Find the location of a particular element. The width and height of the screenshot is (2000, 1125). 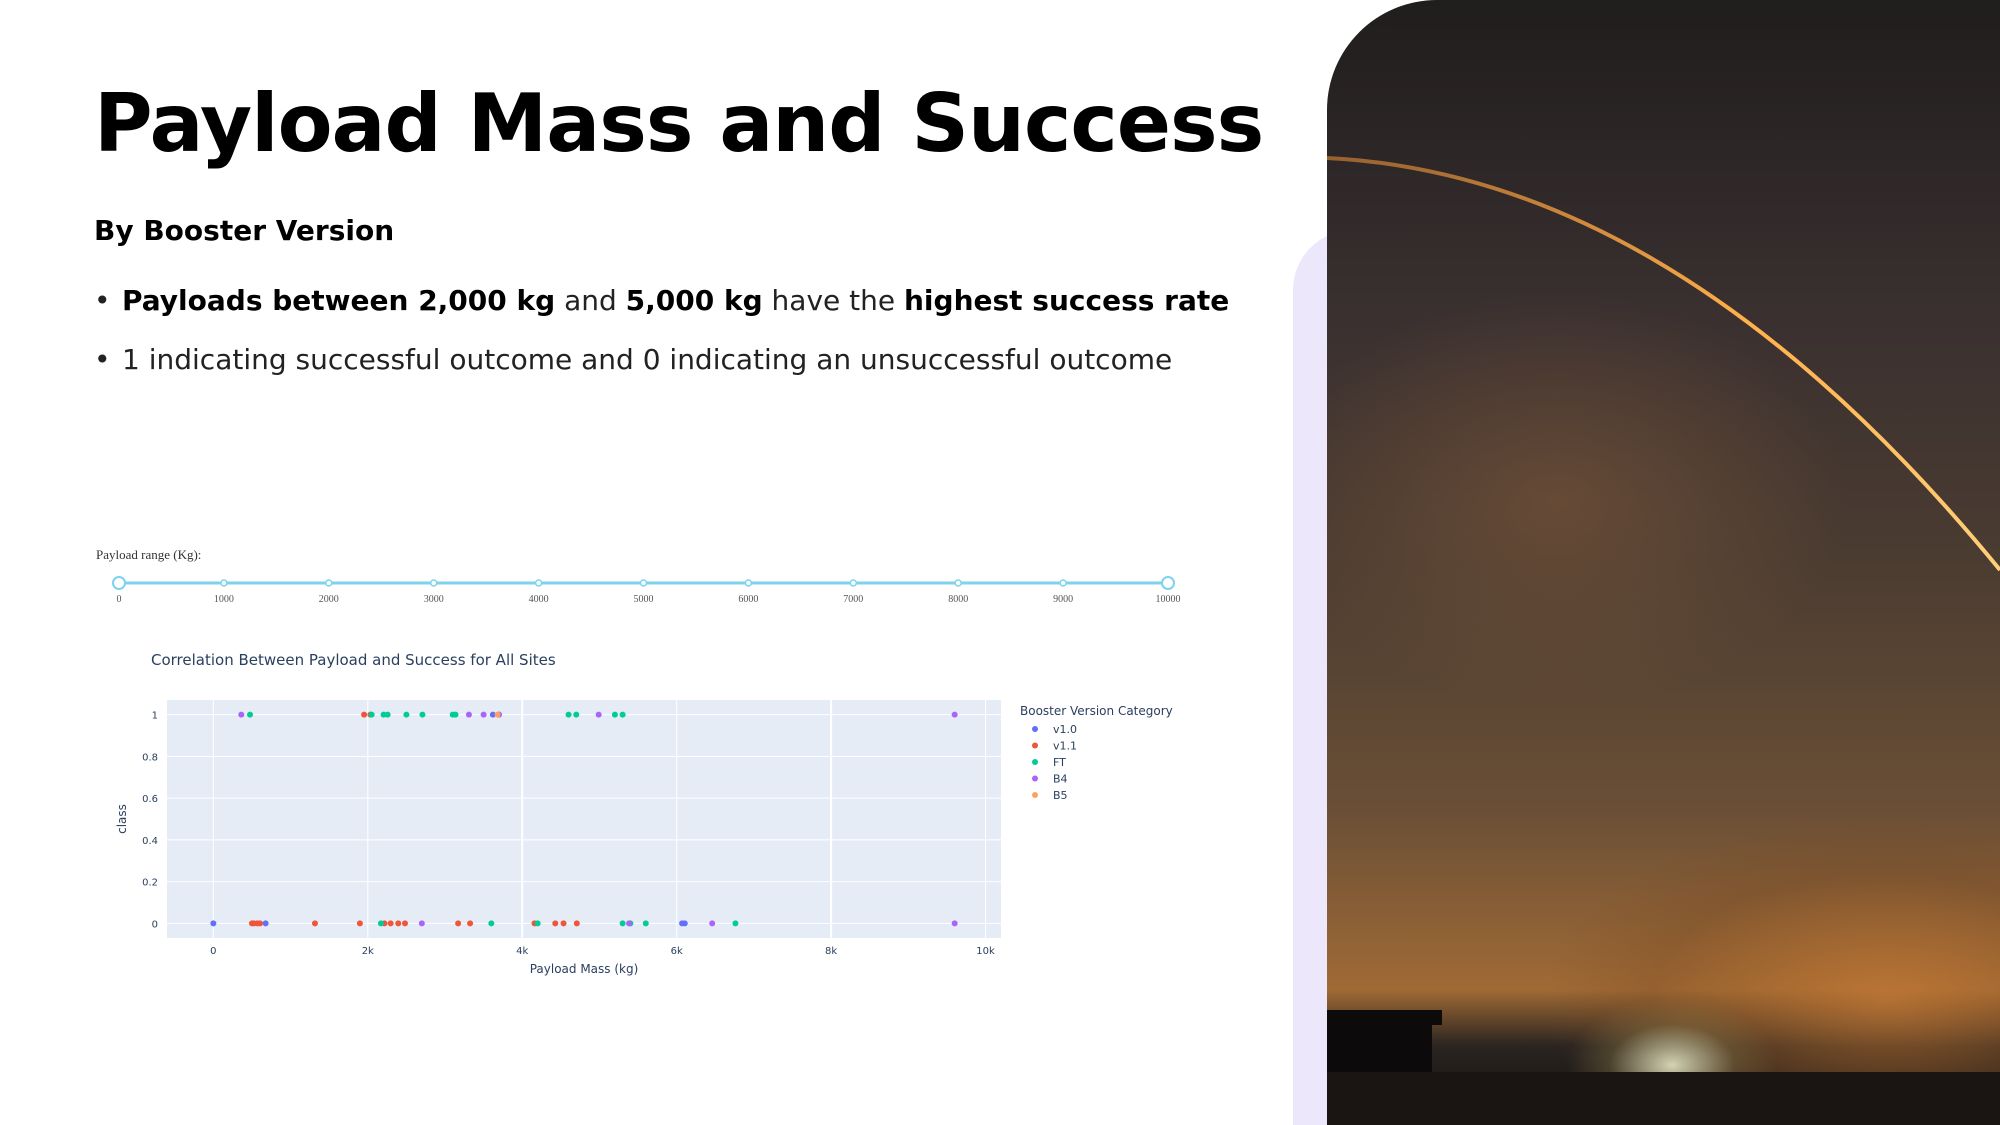

slider-tick-label: 0 is located at coordinates (119, 599).